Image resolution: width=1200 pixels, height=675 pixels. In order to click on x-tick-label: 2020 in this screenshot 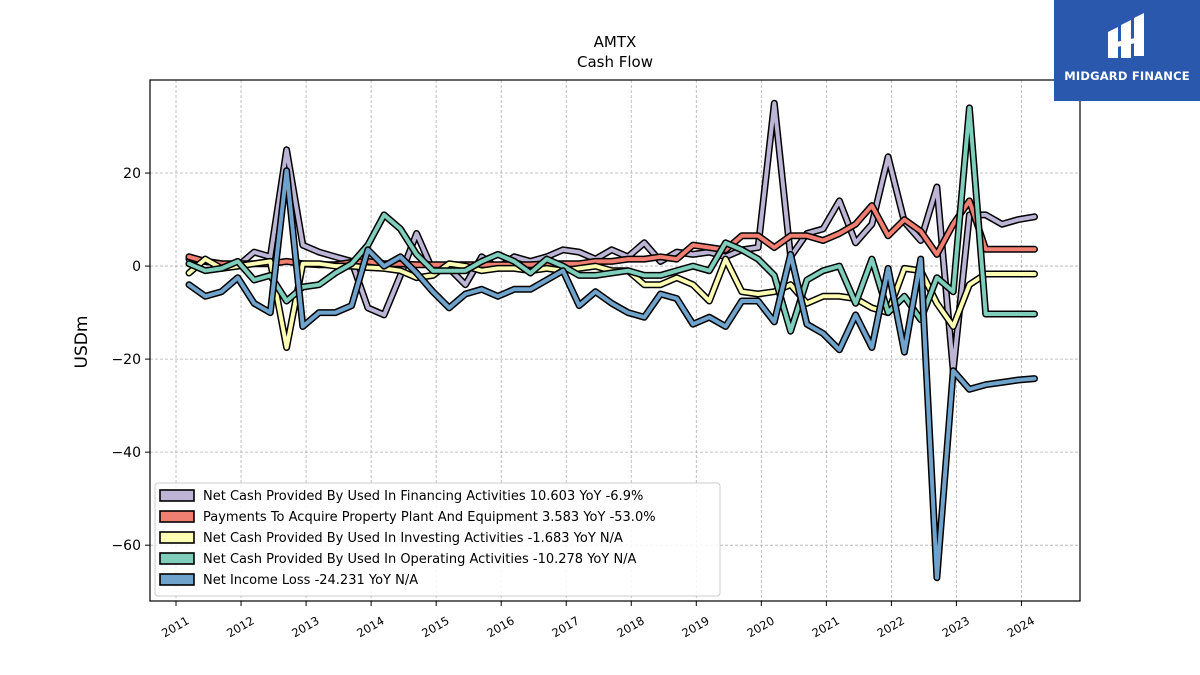, I will do `click(760, 626)`.